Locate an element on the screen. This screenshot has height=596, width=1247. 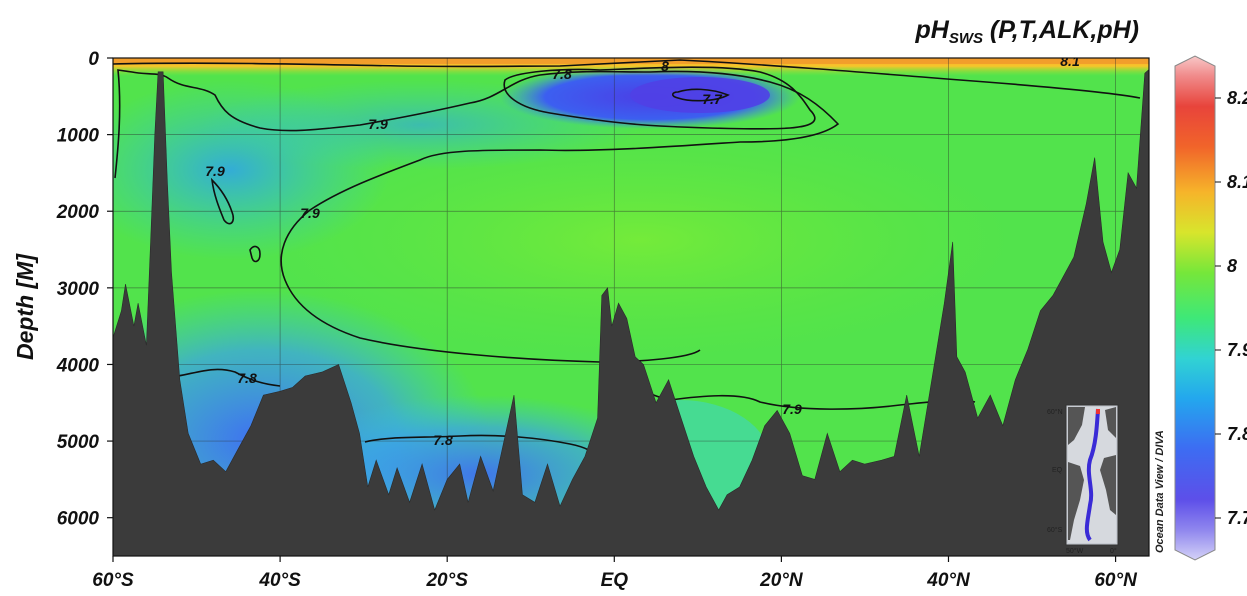
inset-lat-eq: EQ is located at coordinates (1057, 470).